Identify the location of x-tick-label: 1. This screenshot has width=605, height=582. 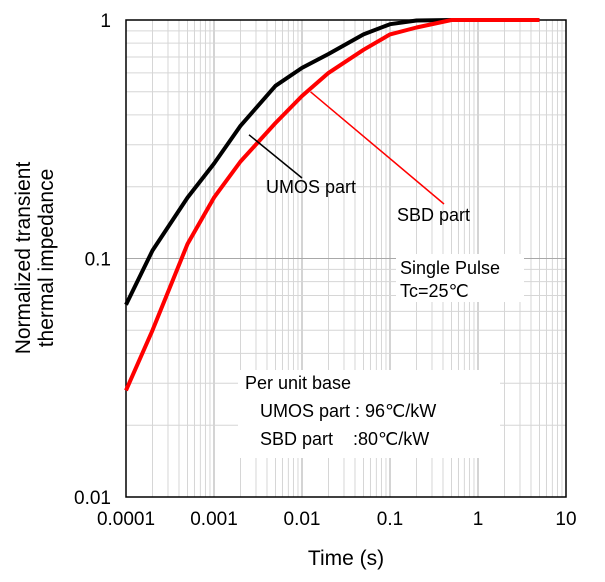
(478, 519).